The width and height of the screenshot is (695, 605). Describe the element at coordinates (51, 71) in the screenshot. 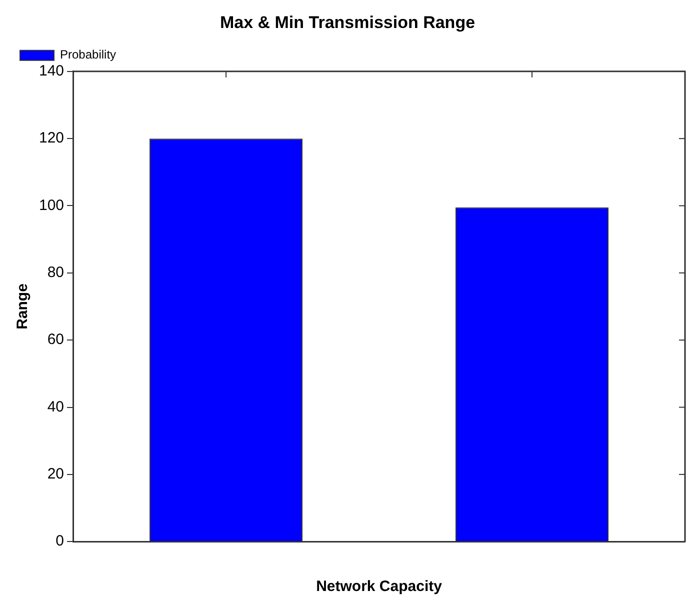

I see `y-tick-label: 140` at that location.